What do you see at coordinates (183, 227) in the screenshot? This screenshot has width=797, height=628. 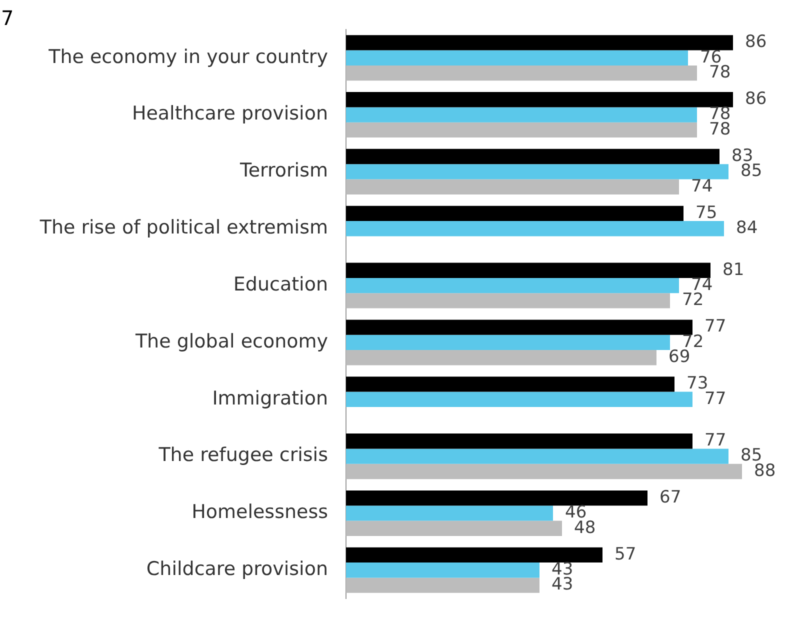 I see `y-tick-label: The rise of political extremism` at bounding box center [183, 227].